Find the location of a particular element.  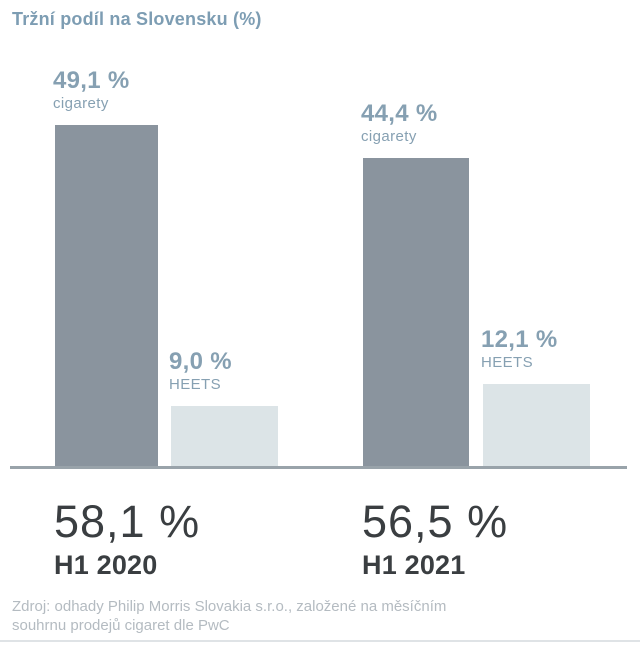

bar-2021-heets is located at coordinates (536, 426).